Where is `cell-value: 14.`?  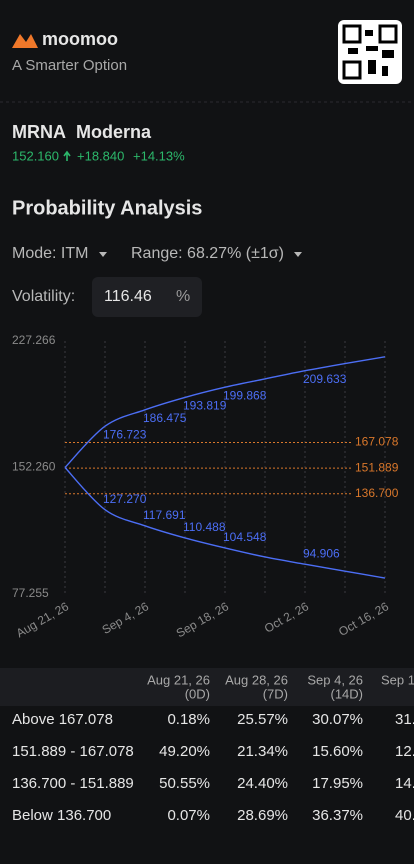 cell-value: 14. is located at coordinates (404, 783).